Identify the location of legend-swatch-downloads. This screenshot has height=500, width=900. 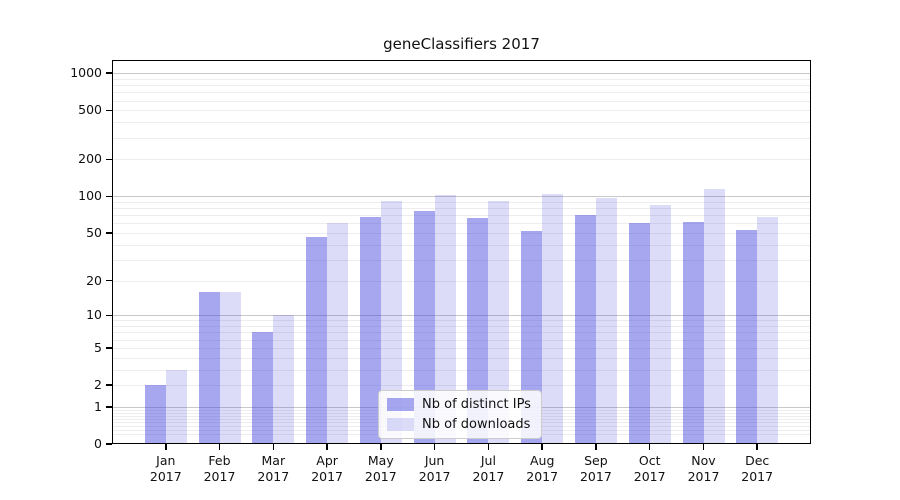
(400, 424).